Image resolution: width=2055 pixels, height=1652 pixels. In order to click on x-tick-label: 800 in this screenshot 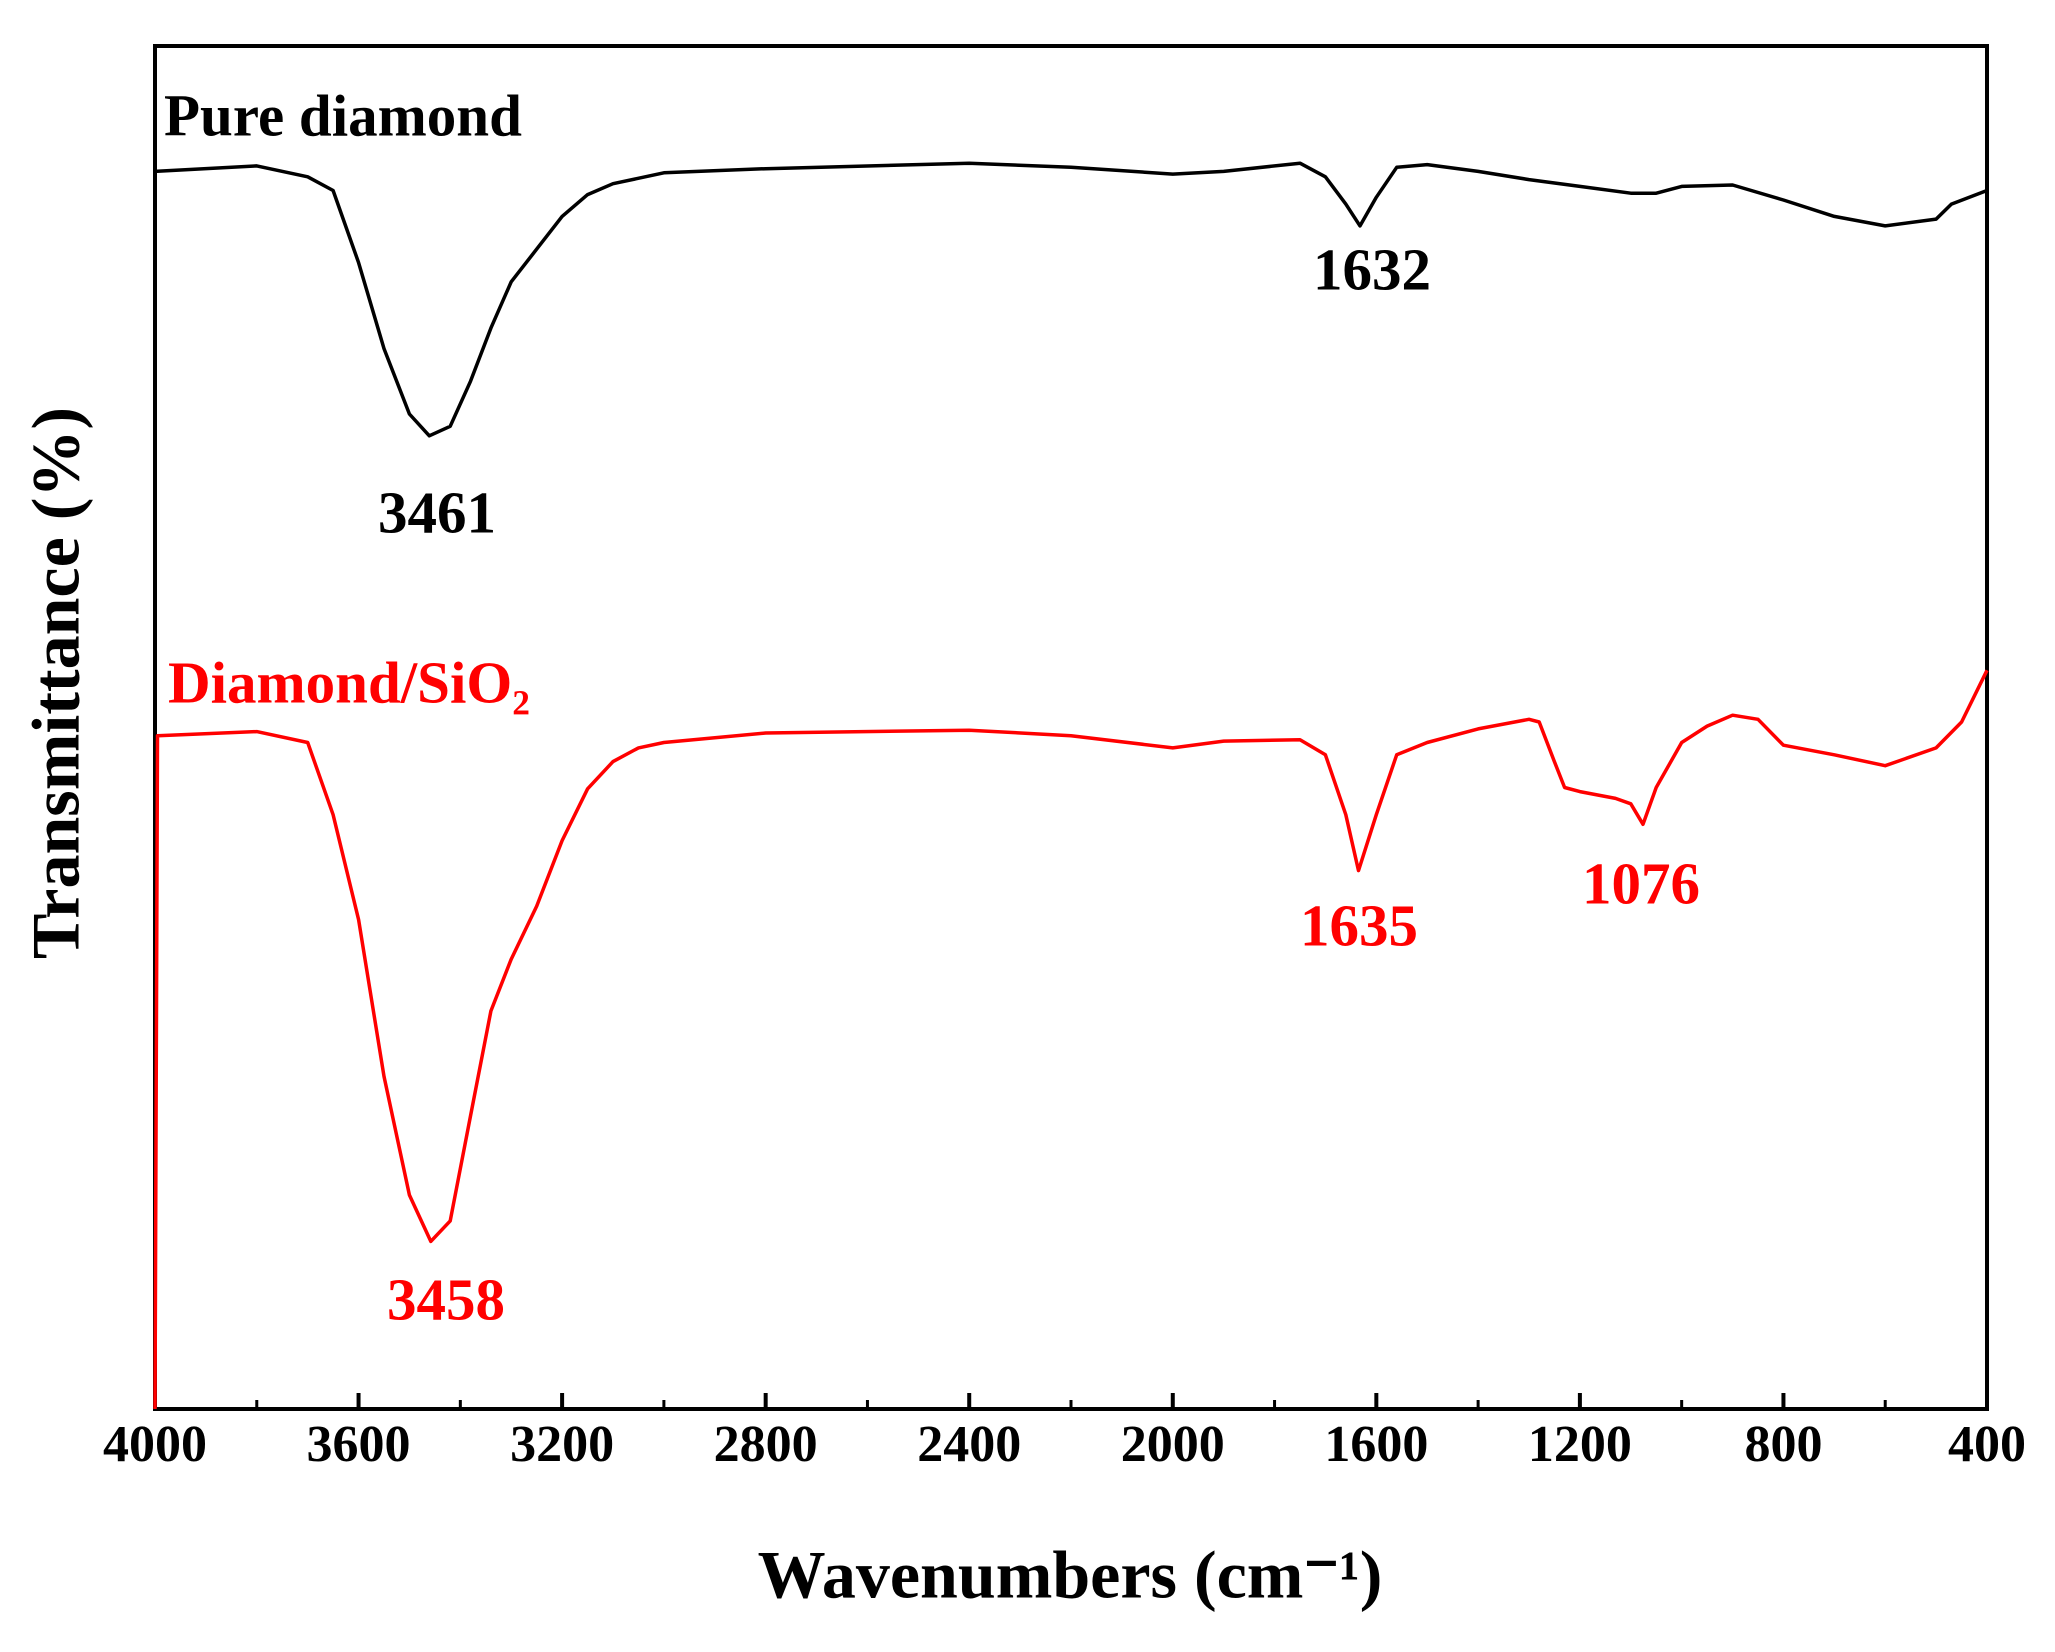, I will do `click(1783, 1444)`.